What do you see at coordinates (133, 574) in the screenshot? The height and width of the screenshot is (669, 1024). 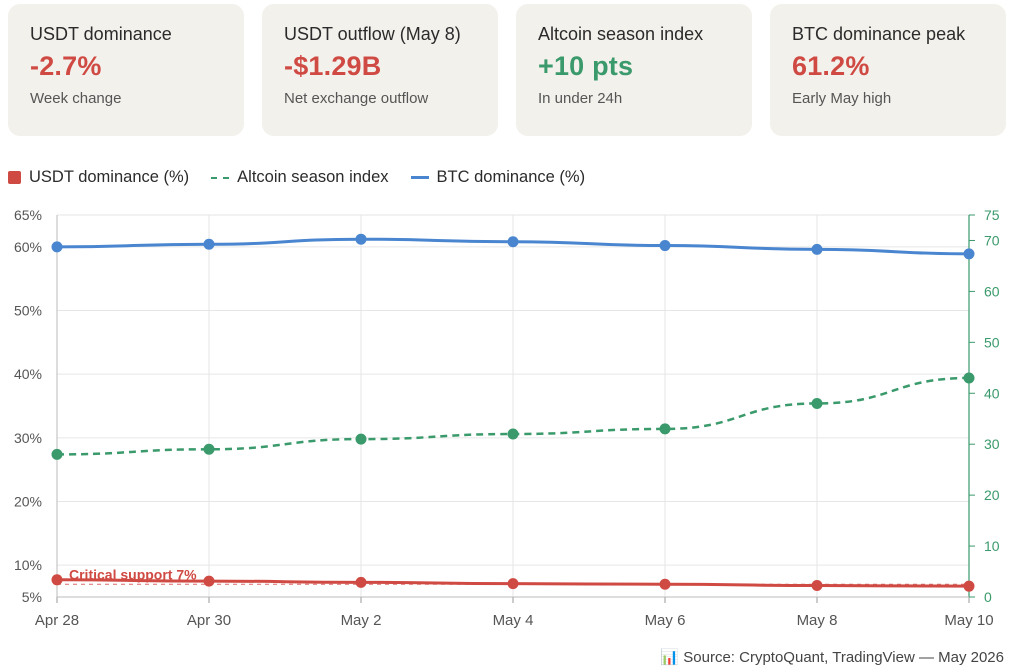 I see `critical-support-label: Critical support 7%` at bounding box center [133, 574].